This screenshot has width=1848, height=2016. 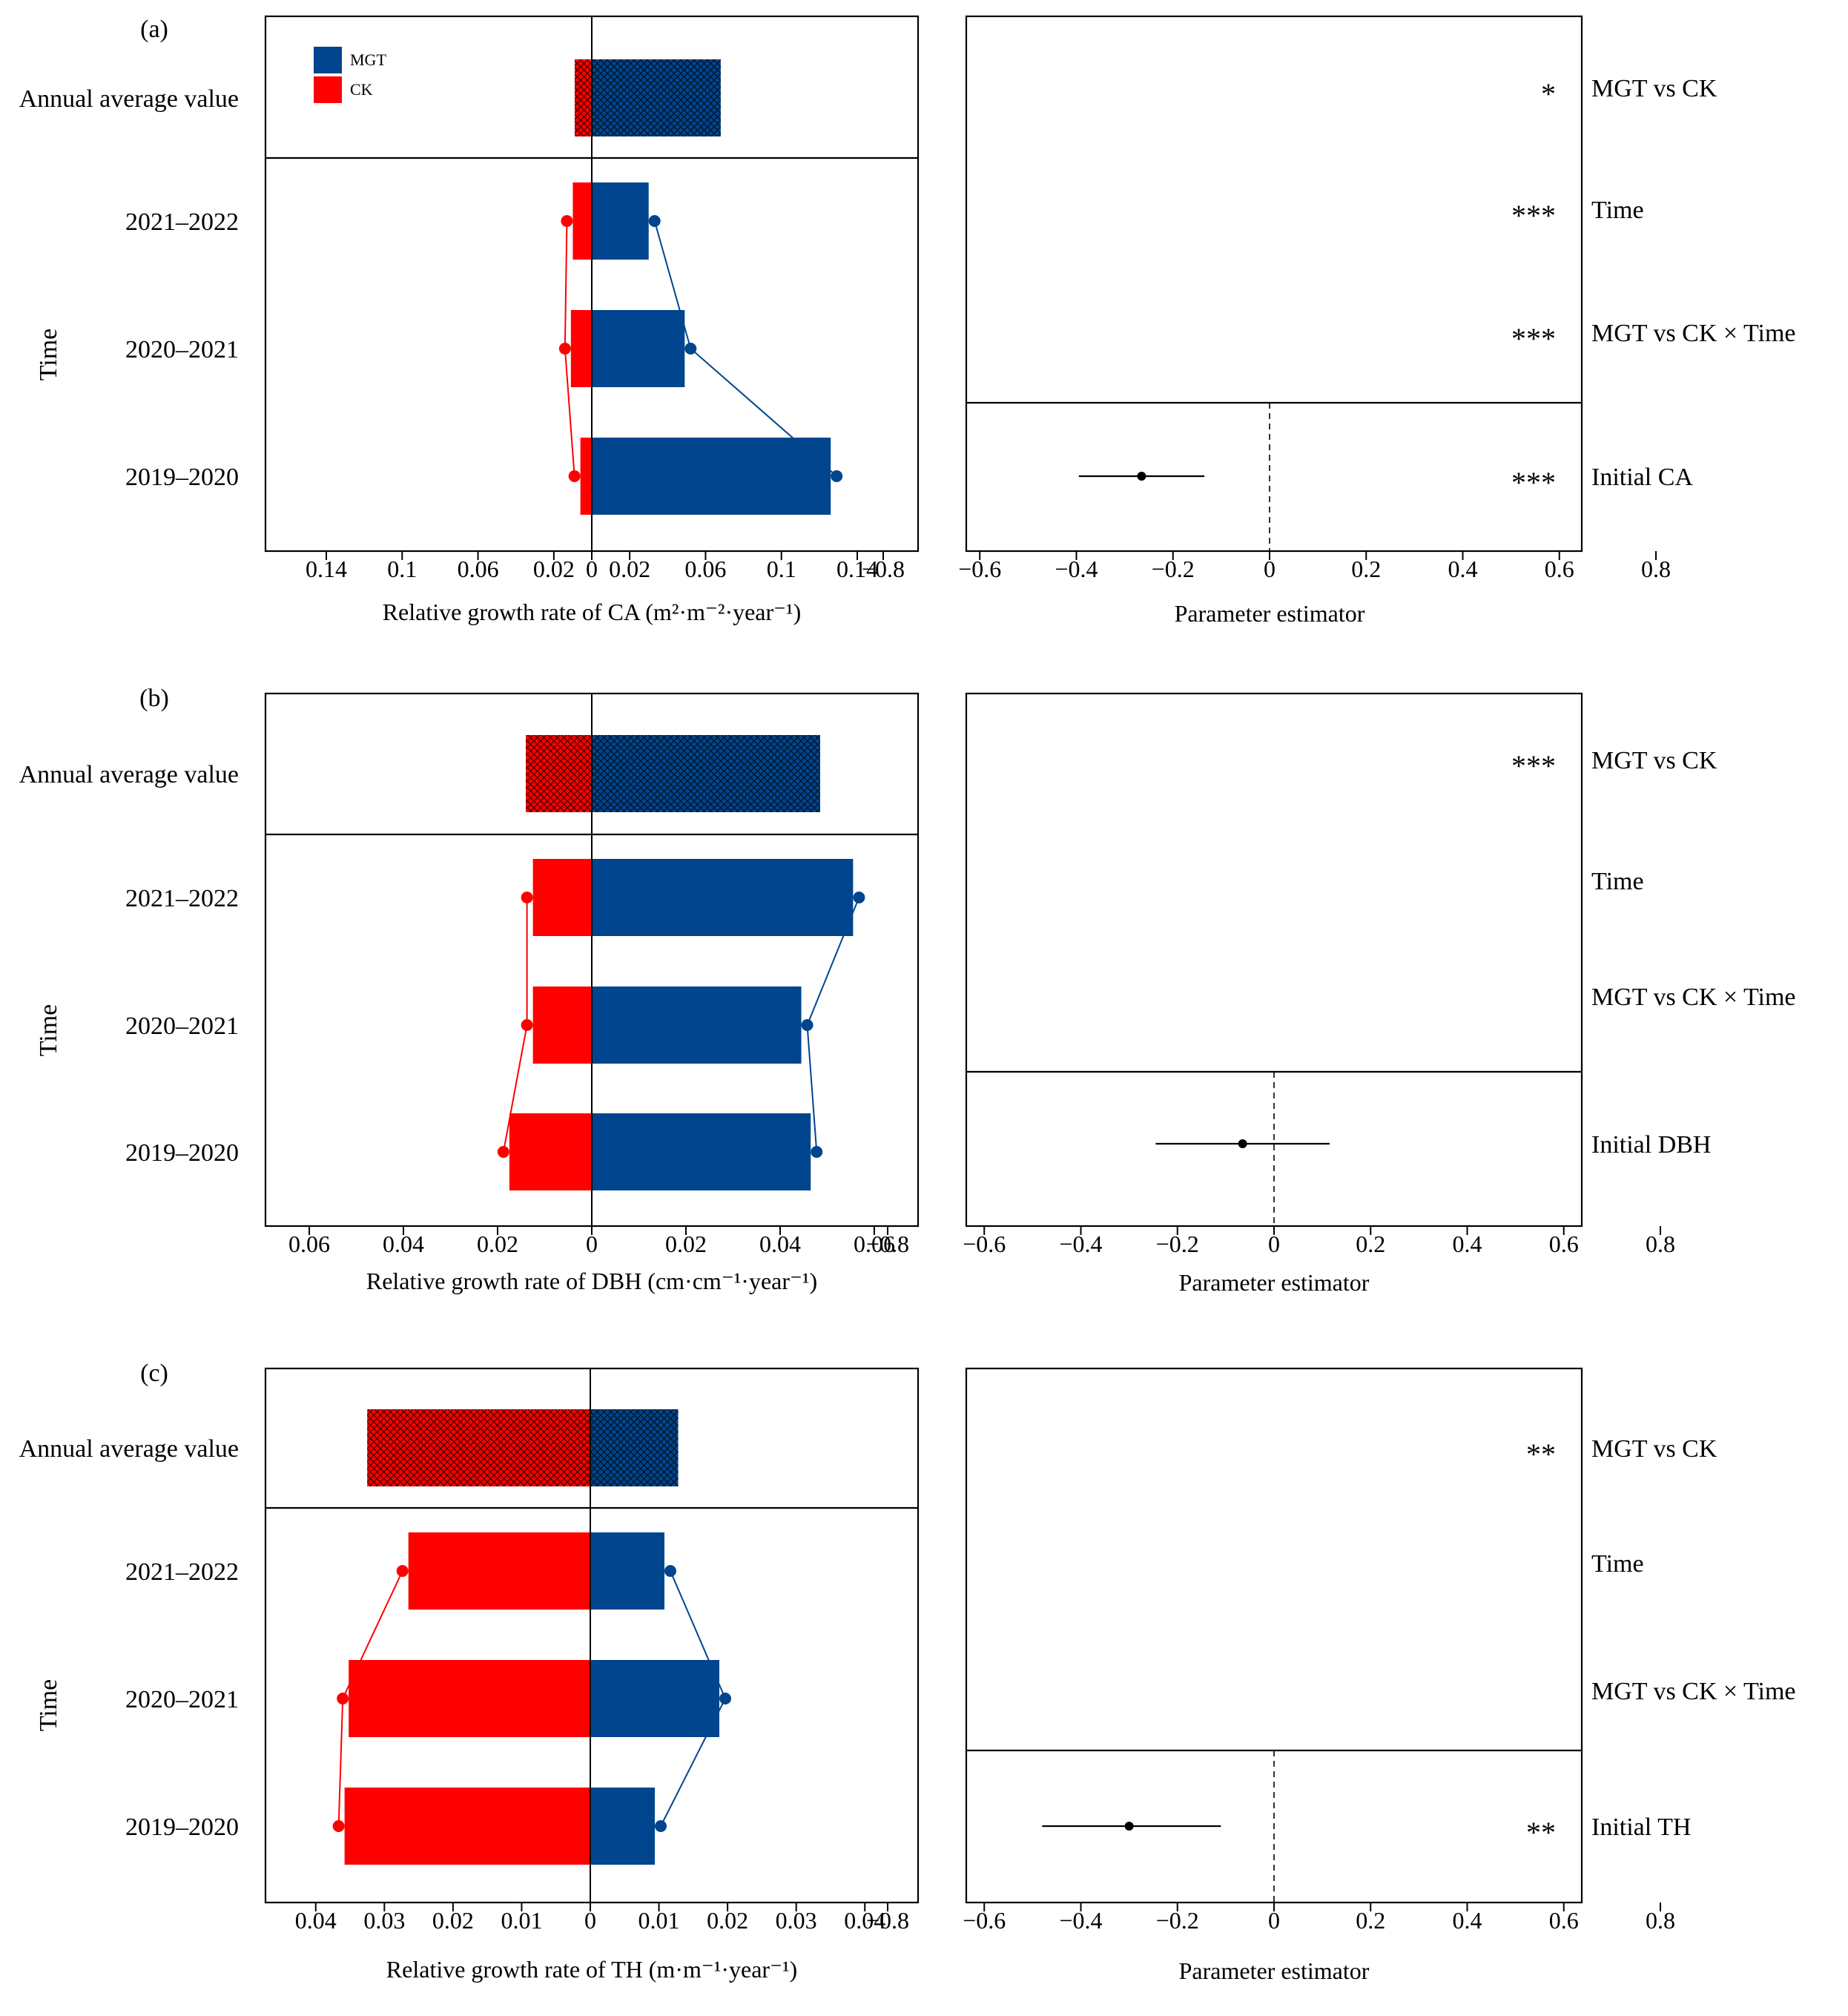 What do you see at coordinates (1642, 477) in the screenshot?
I see `effect-term-label: Initial CA` at bounding box center [1642, 477].